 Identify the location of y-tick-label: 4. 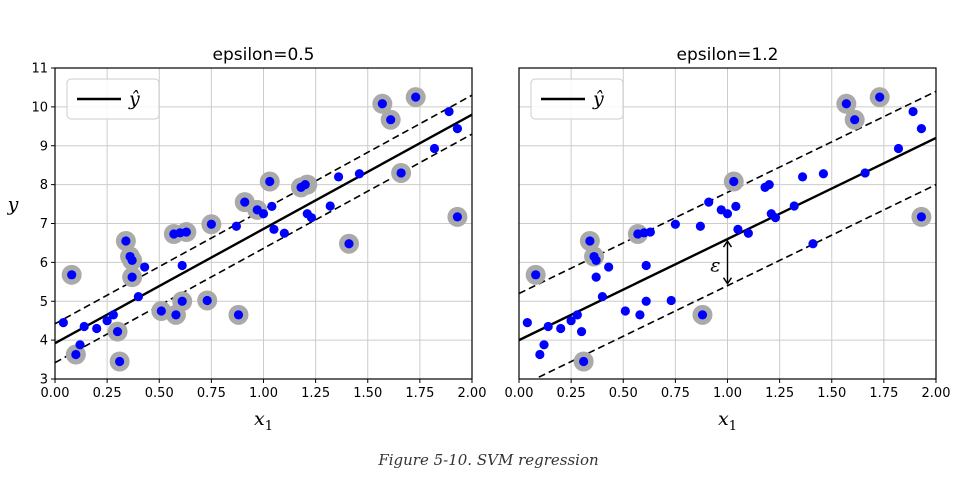
(44, 341).